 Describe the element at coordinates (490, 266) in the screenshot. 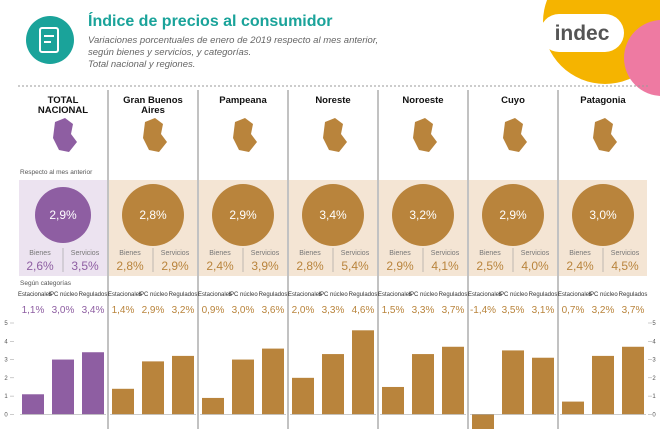

I see `goods-value: 2,5%` at that location.